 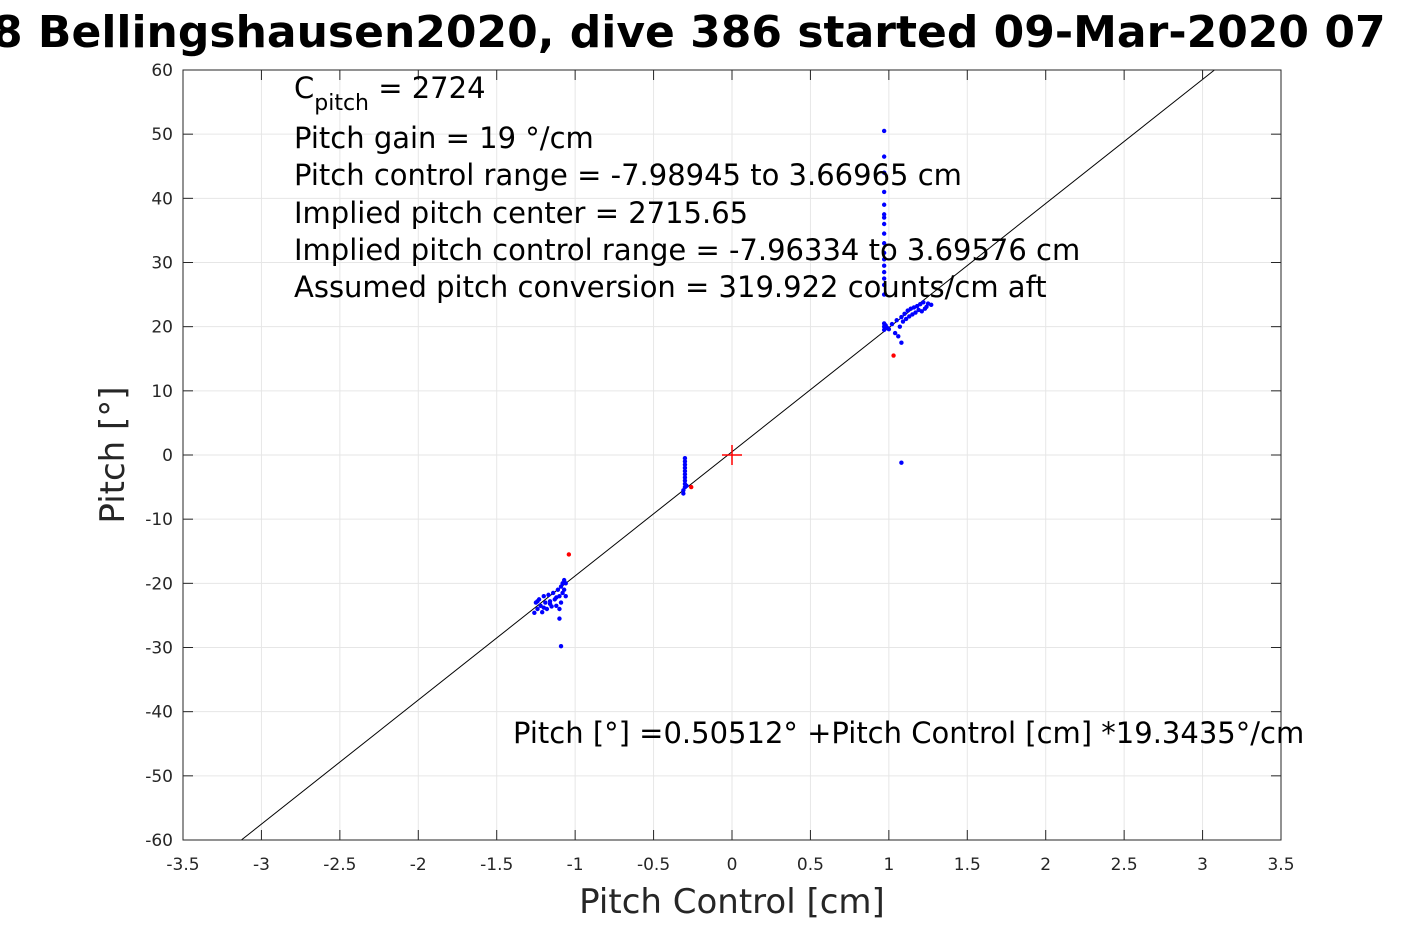 What do you see at coordinates (159, 713) in the screenshot?
I see `y-tick-label: -40` at bounding box center [159, 713].